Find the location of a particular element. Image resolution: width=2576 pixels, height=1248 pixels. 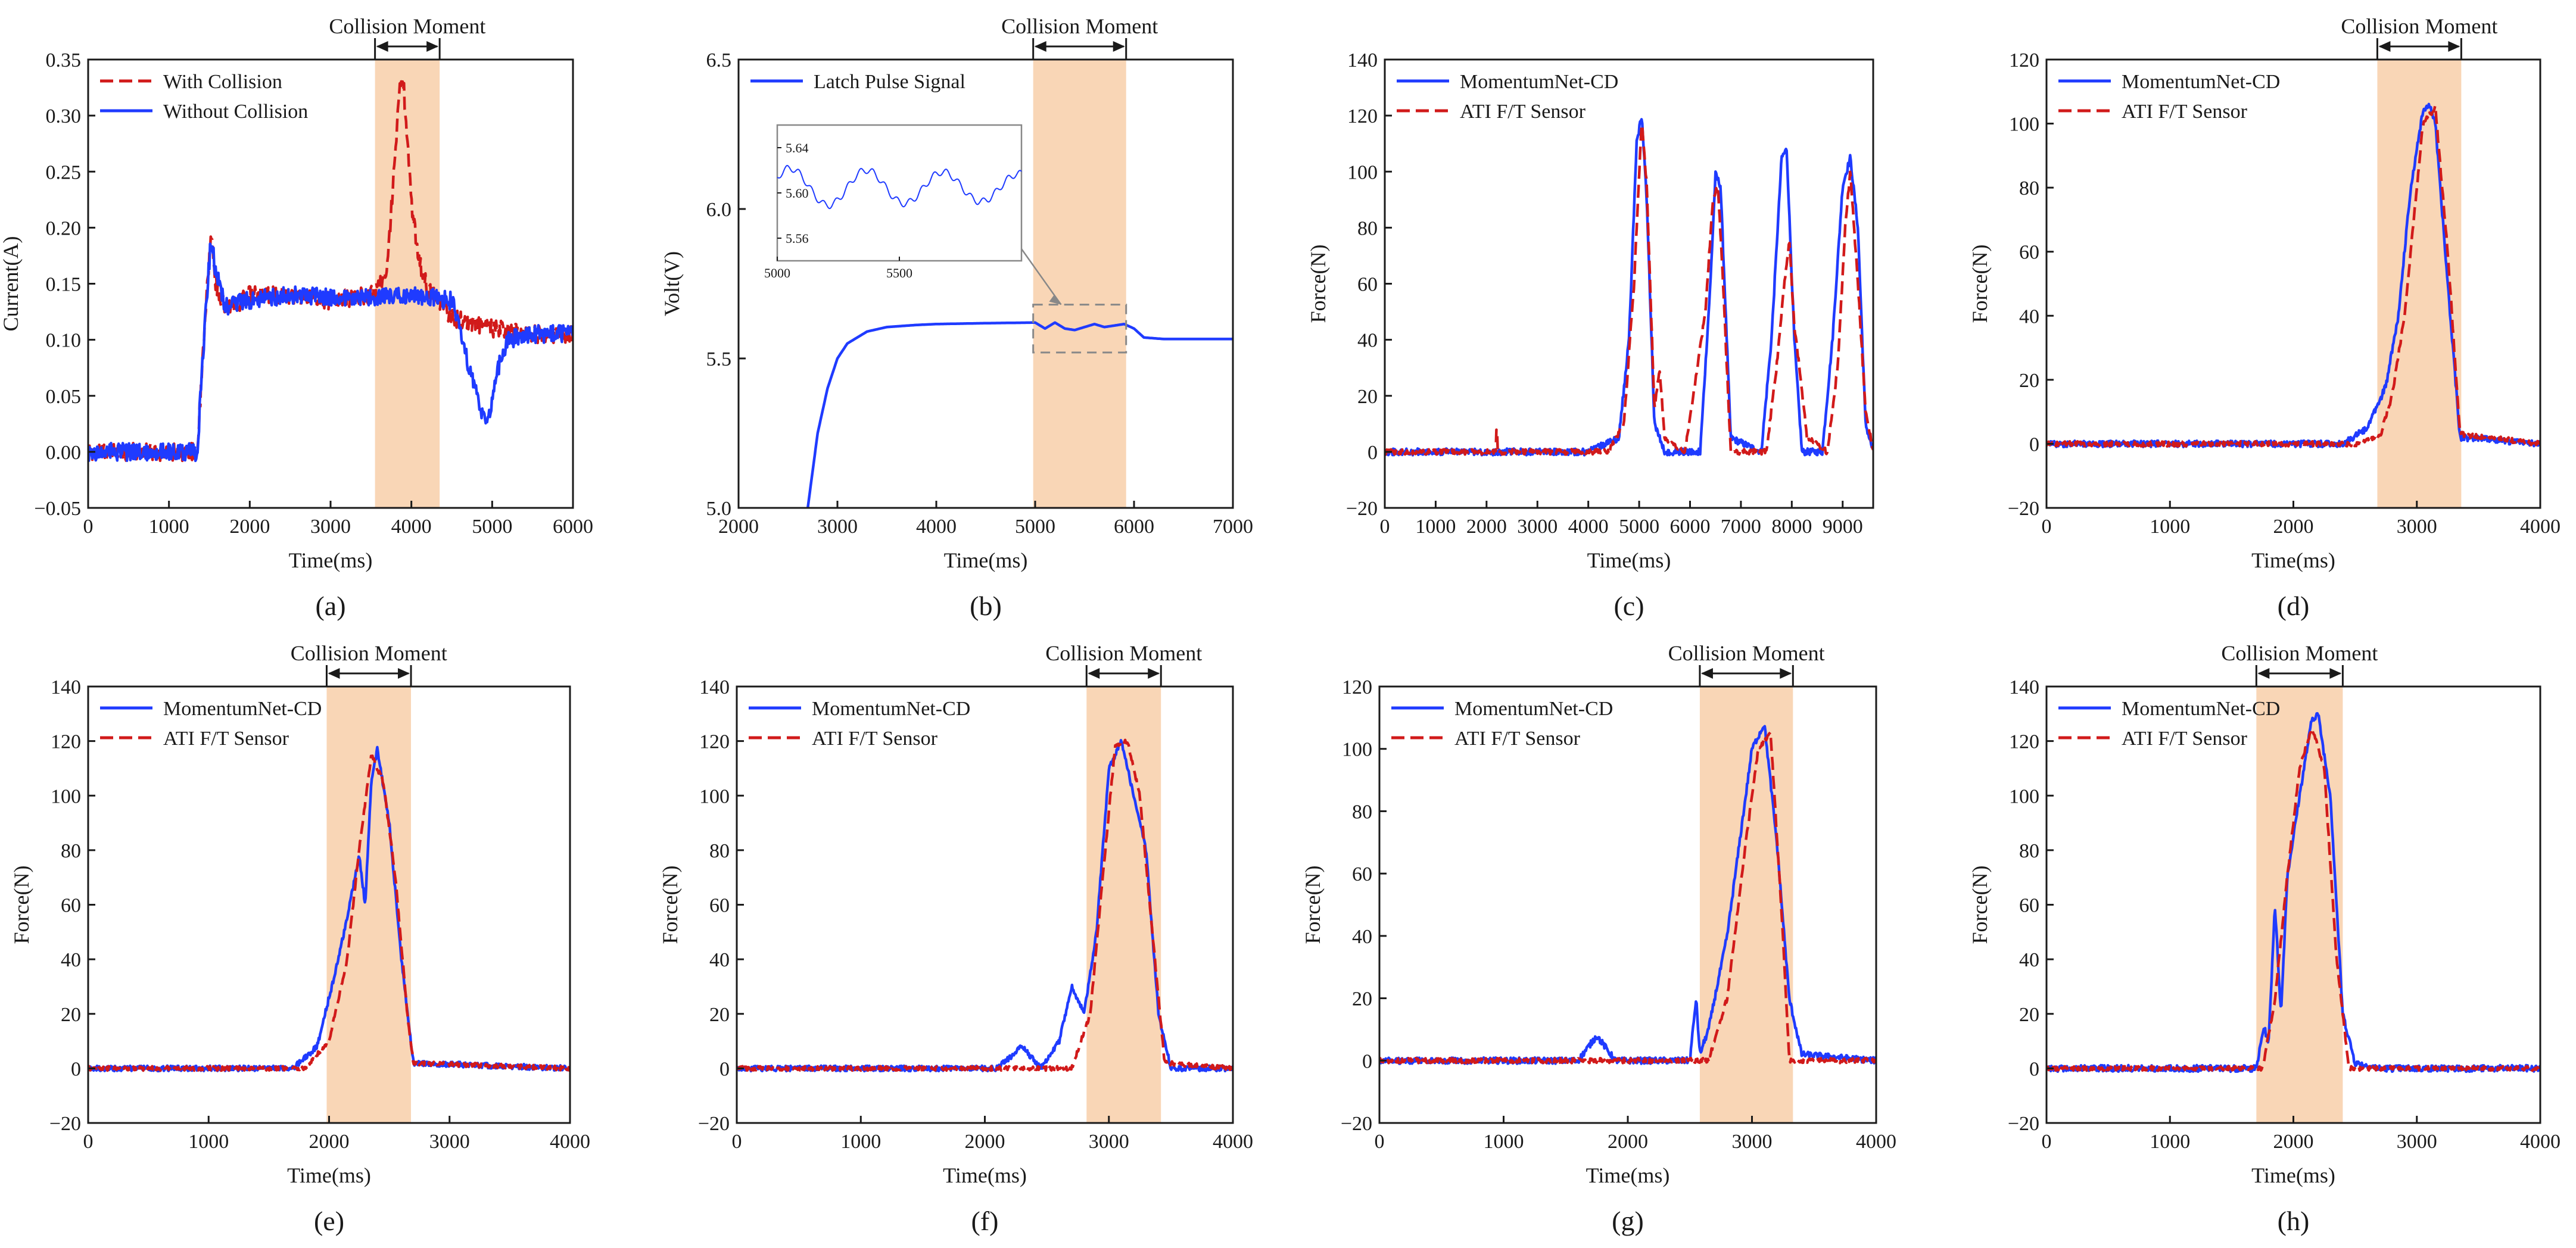

panel-label: (h) is located at coordinates (2294, 1221).